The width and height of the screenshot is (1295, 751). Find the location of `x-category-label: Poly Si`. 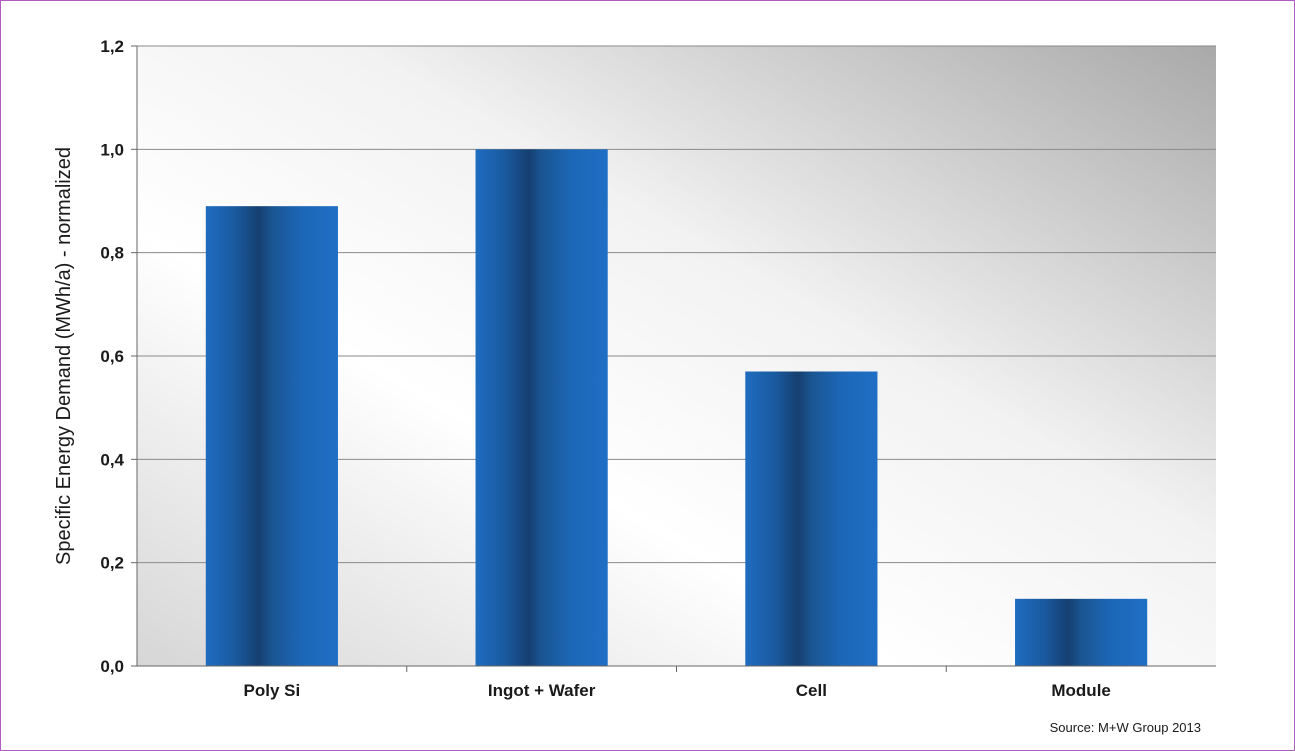

x-category-label: Poly Si is located at coordinates (272, 690).